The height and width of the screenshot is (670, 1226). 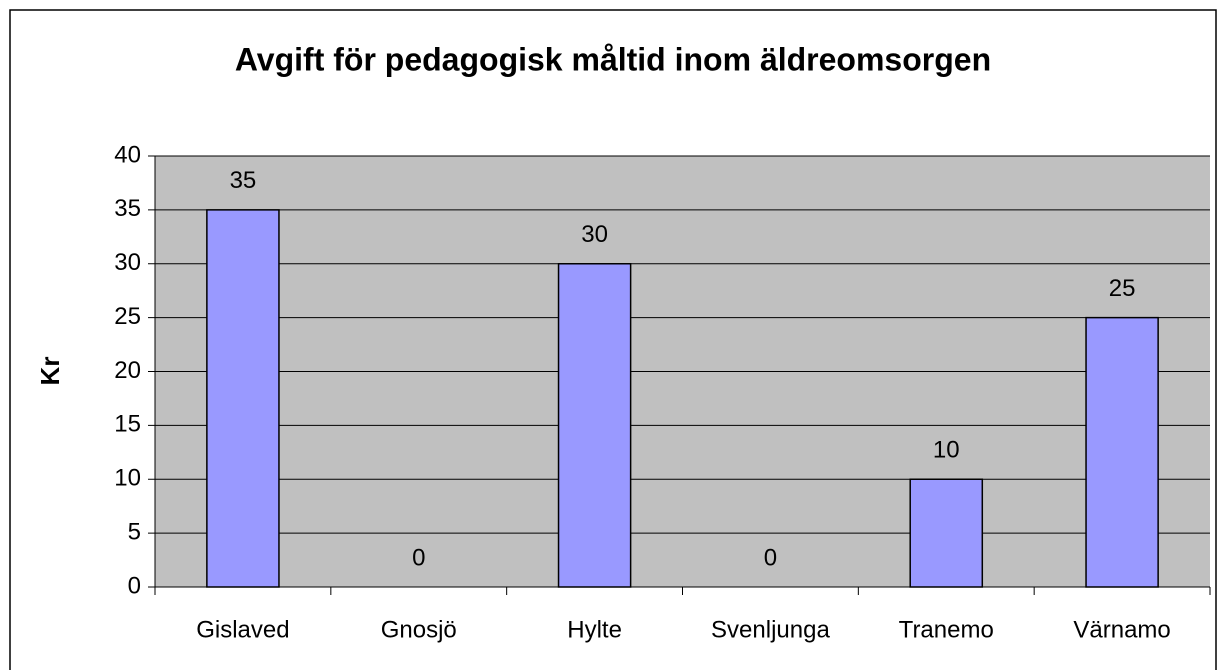 I want to click on data-label: 35, so click(x=243, y=180).